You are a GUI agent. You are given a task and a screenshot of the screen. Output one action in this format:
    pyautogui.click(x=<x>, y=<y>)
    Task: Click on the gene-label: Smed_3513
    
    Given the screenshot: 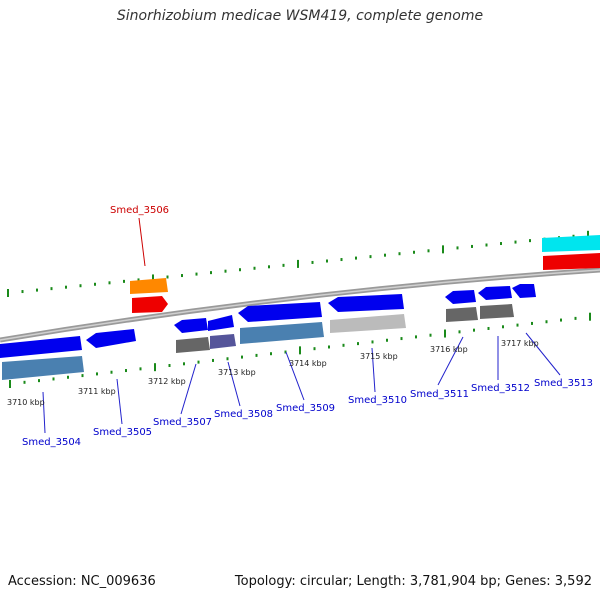 What is the action you would take?
    pyautogui.click(x=563, y=383)
    